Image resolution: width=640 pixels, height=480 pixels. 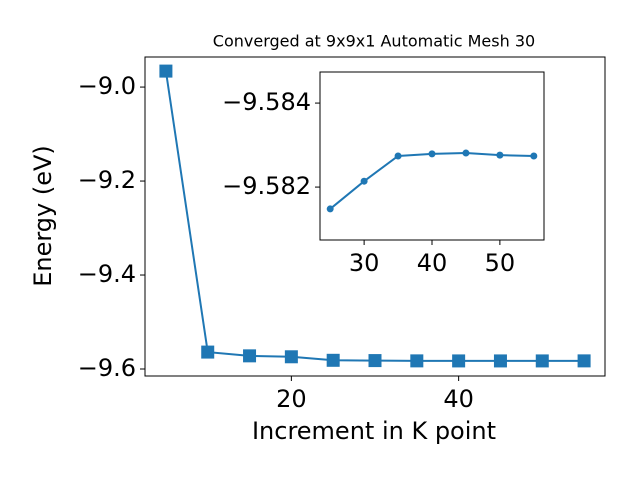 I want to click on x-tick-label: 20, so click(x=291, y=399).